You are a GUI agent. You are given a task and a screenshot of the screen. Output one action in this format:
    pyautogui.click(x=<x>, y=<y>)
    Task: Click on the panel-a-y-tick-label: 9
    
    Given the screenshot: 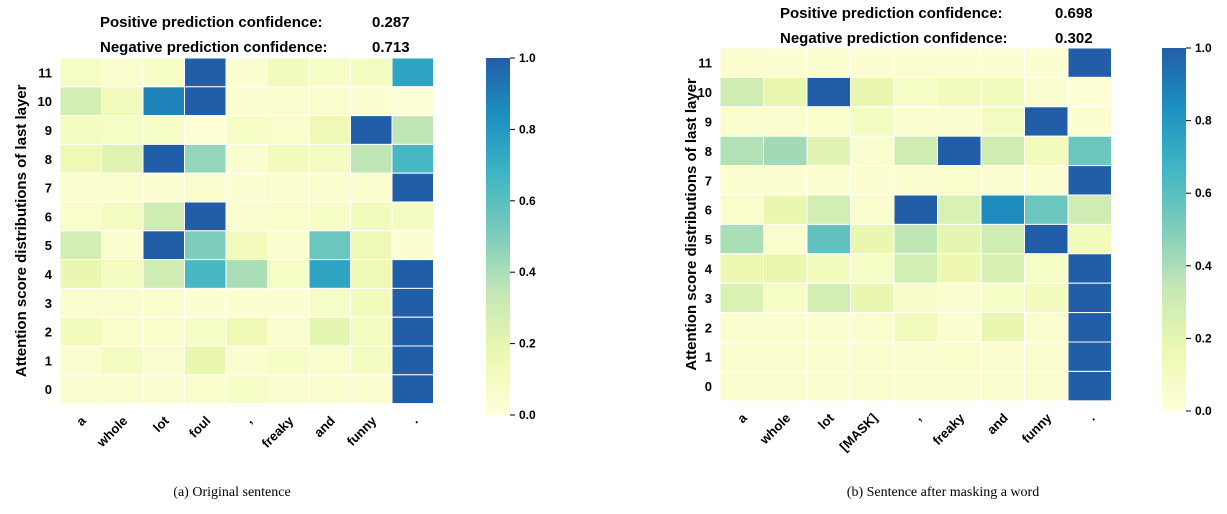 What is the action you would take?
    pyautogui.click(x=48, y=130)
    